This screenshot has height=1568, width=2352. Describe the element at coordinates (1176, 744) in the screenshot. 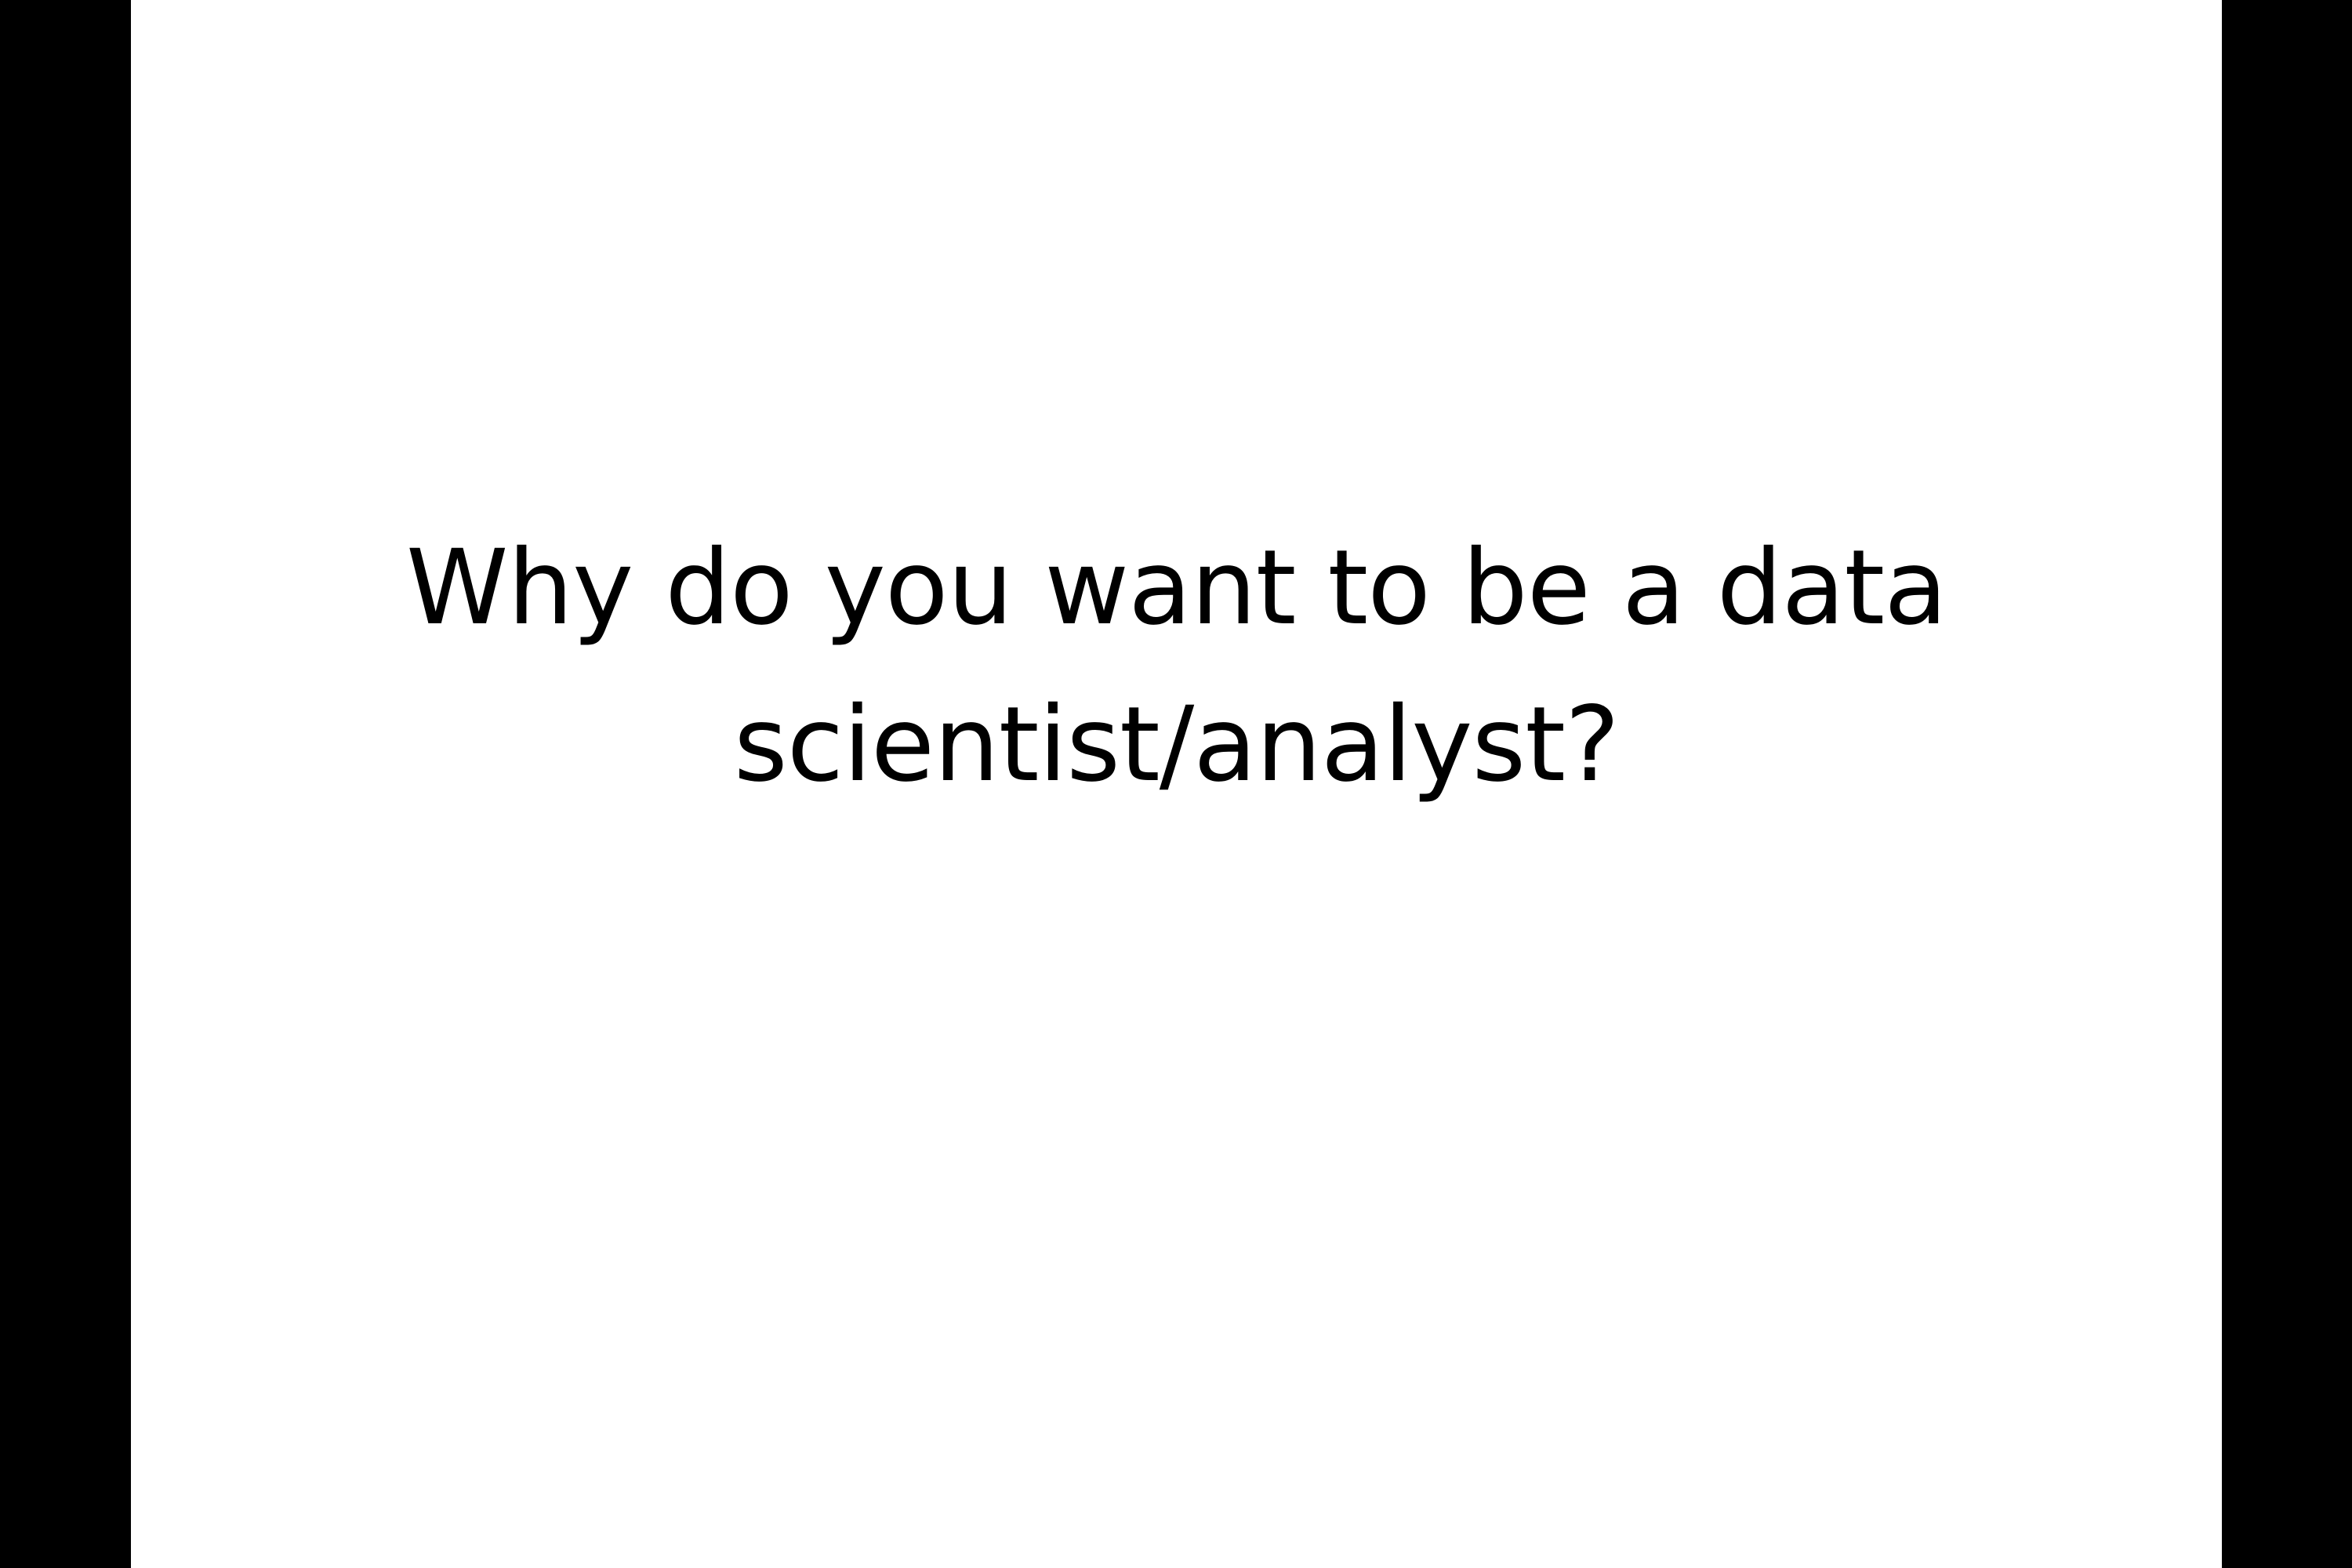

I see `slide-title-line-2: scientist/analyst?` at that location.